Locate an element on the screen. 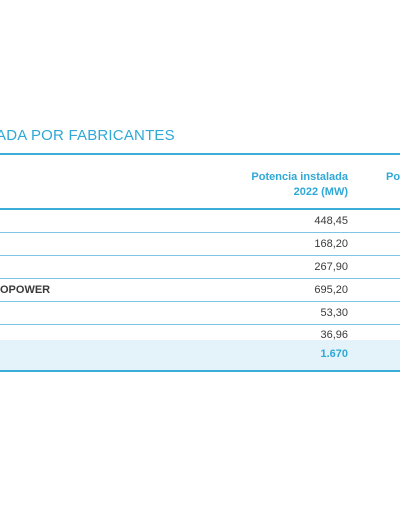 Image resolution: width=400 pixels, height=516 pixels. column-header-installed-power: Potencia instalada 2022 (MW) is located at coordinates (299, 185).